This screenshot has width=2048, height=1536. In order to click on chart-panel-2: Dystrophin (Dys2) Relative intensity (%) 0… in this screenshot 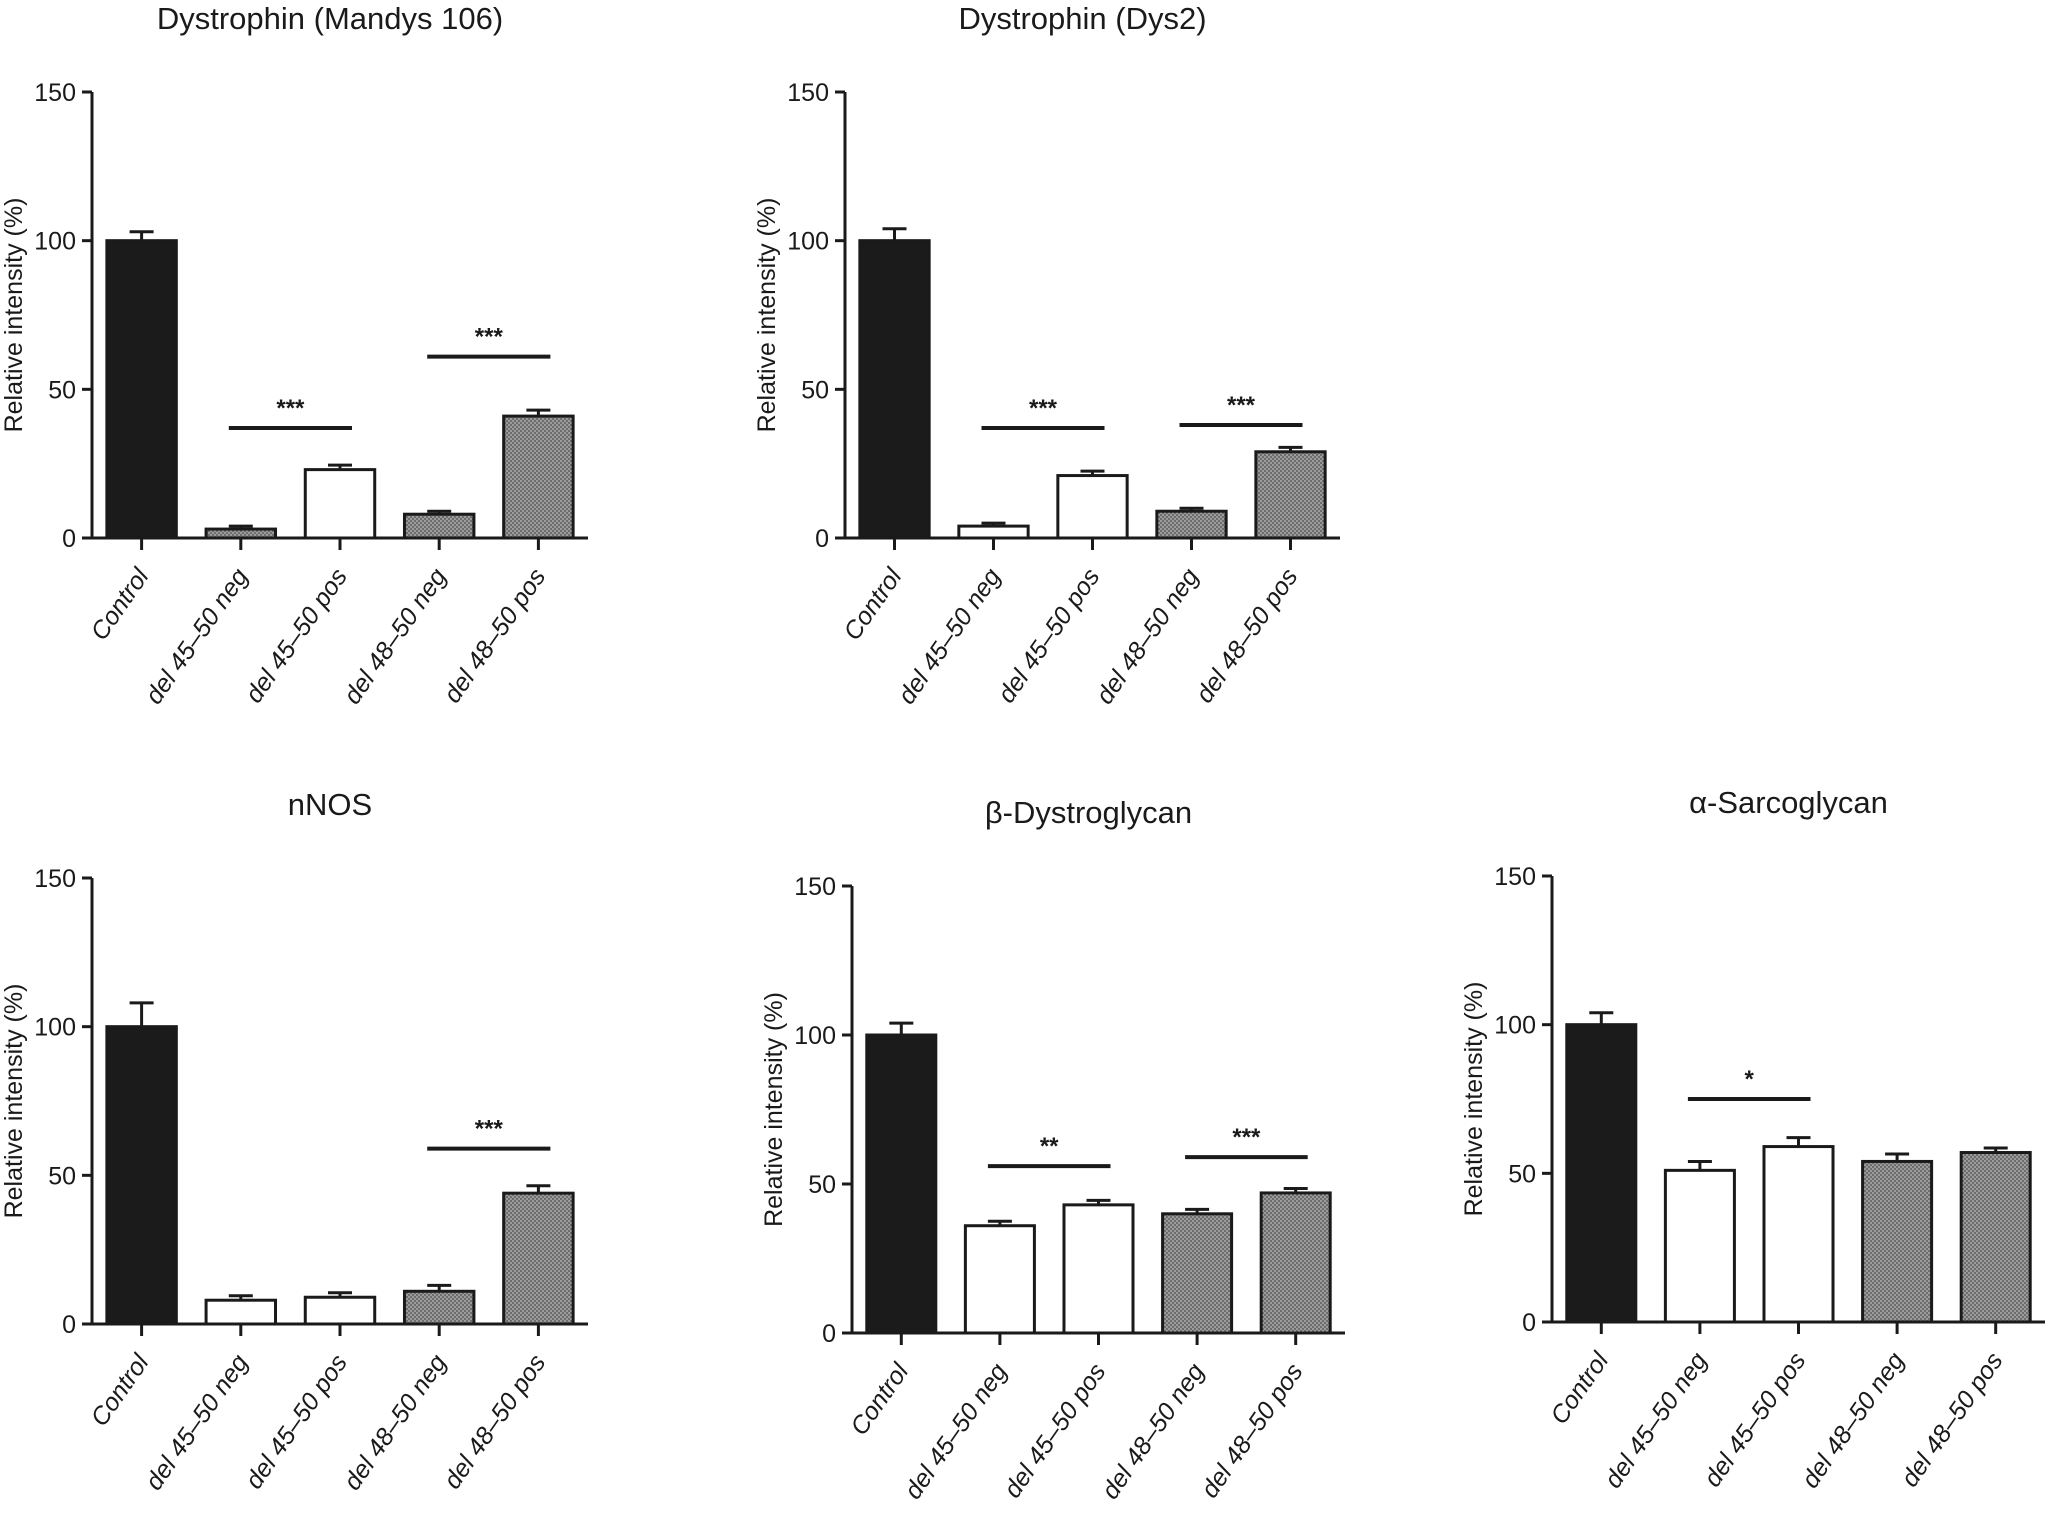, I will do `click(1046, 355)`.